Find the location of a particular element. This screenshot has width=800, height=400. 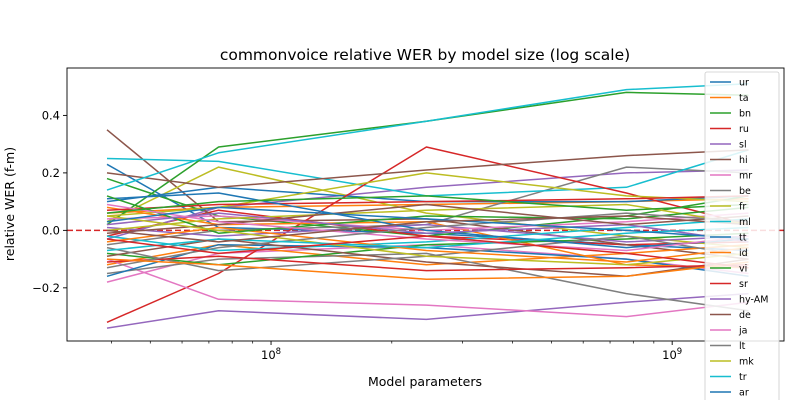

legend-label-fr: fr is located at coordinates (742, 207).